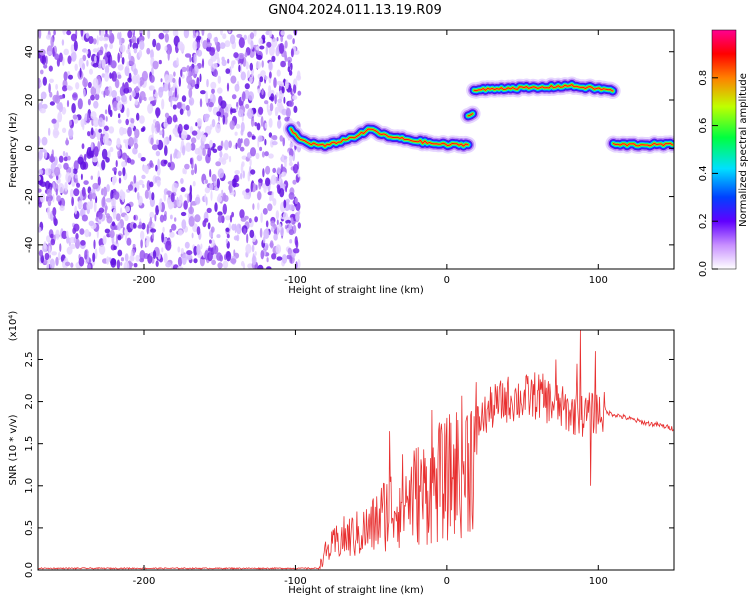 This screenshot has width=750, height=600. I want to click on snr-ytick-label: 2.5, so click(29, 360).